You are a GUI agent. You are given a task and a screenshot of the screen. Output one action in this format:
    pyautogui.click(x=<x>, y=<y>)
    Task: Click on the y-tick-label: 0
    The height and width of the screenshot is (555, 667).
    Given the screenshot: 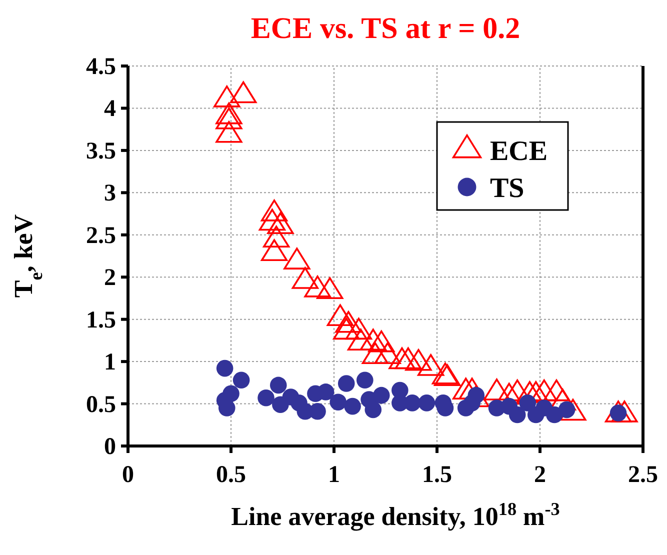 What is the action you would take?
    pyautogui.click(x=110, y=447)
    